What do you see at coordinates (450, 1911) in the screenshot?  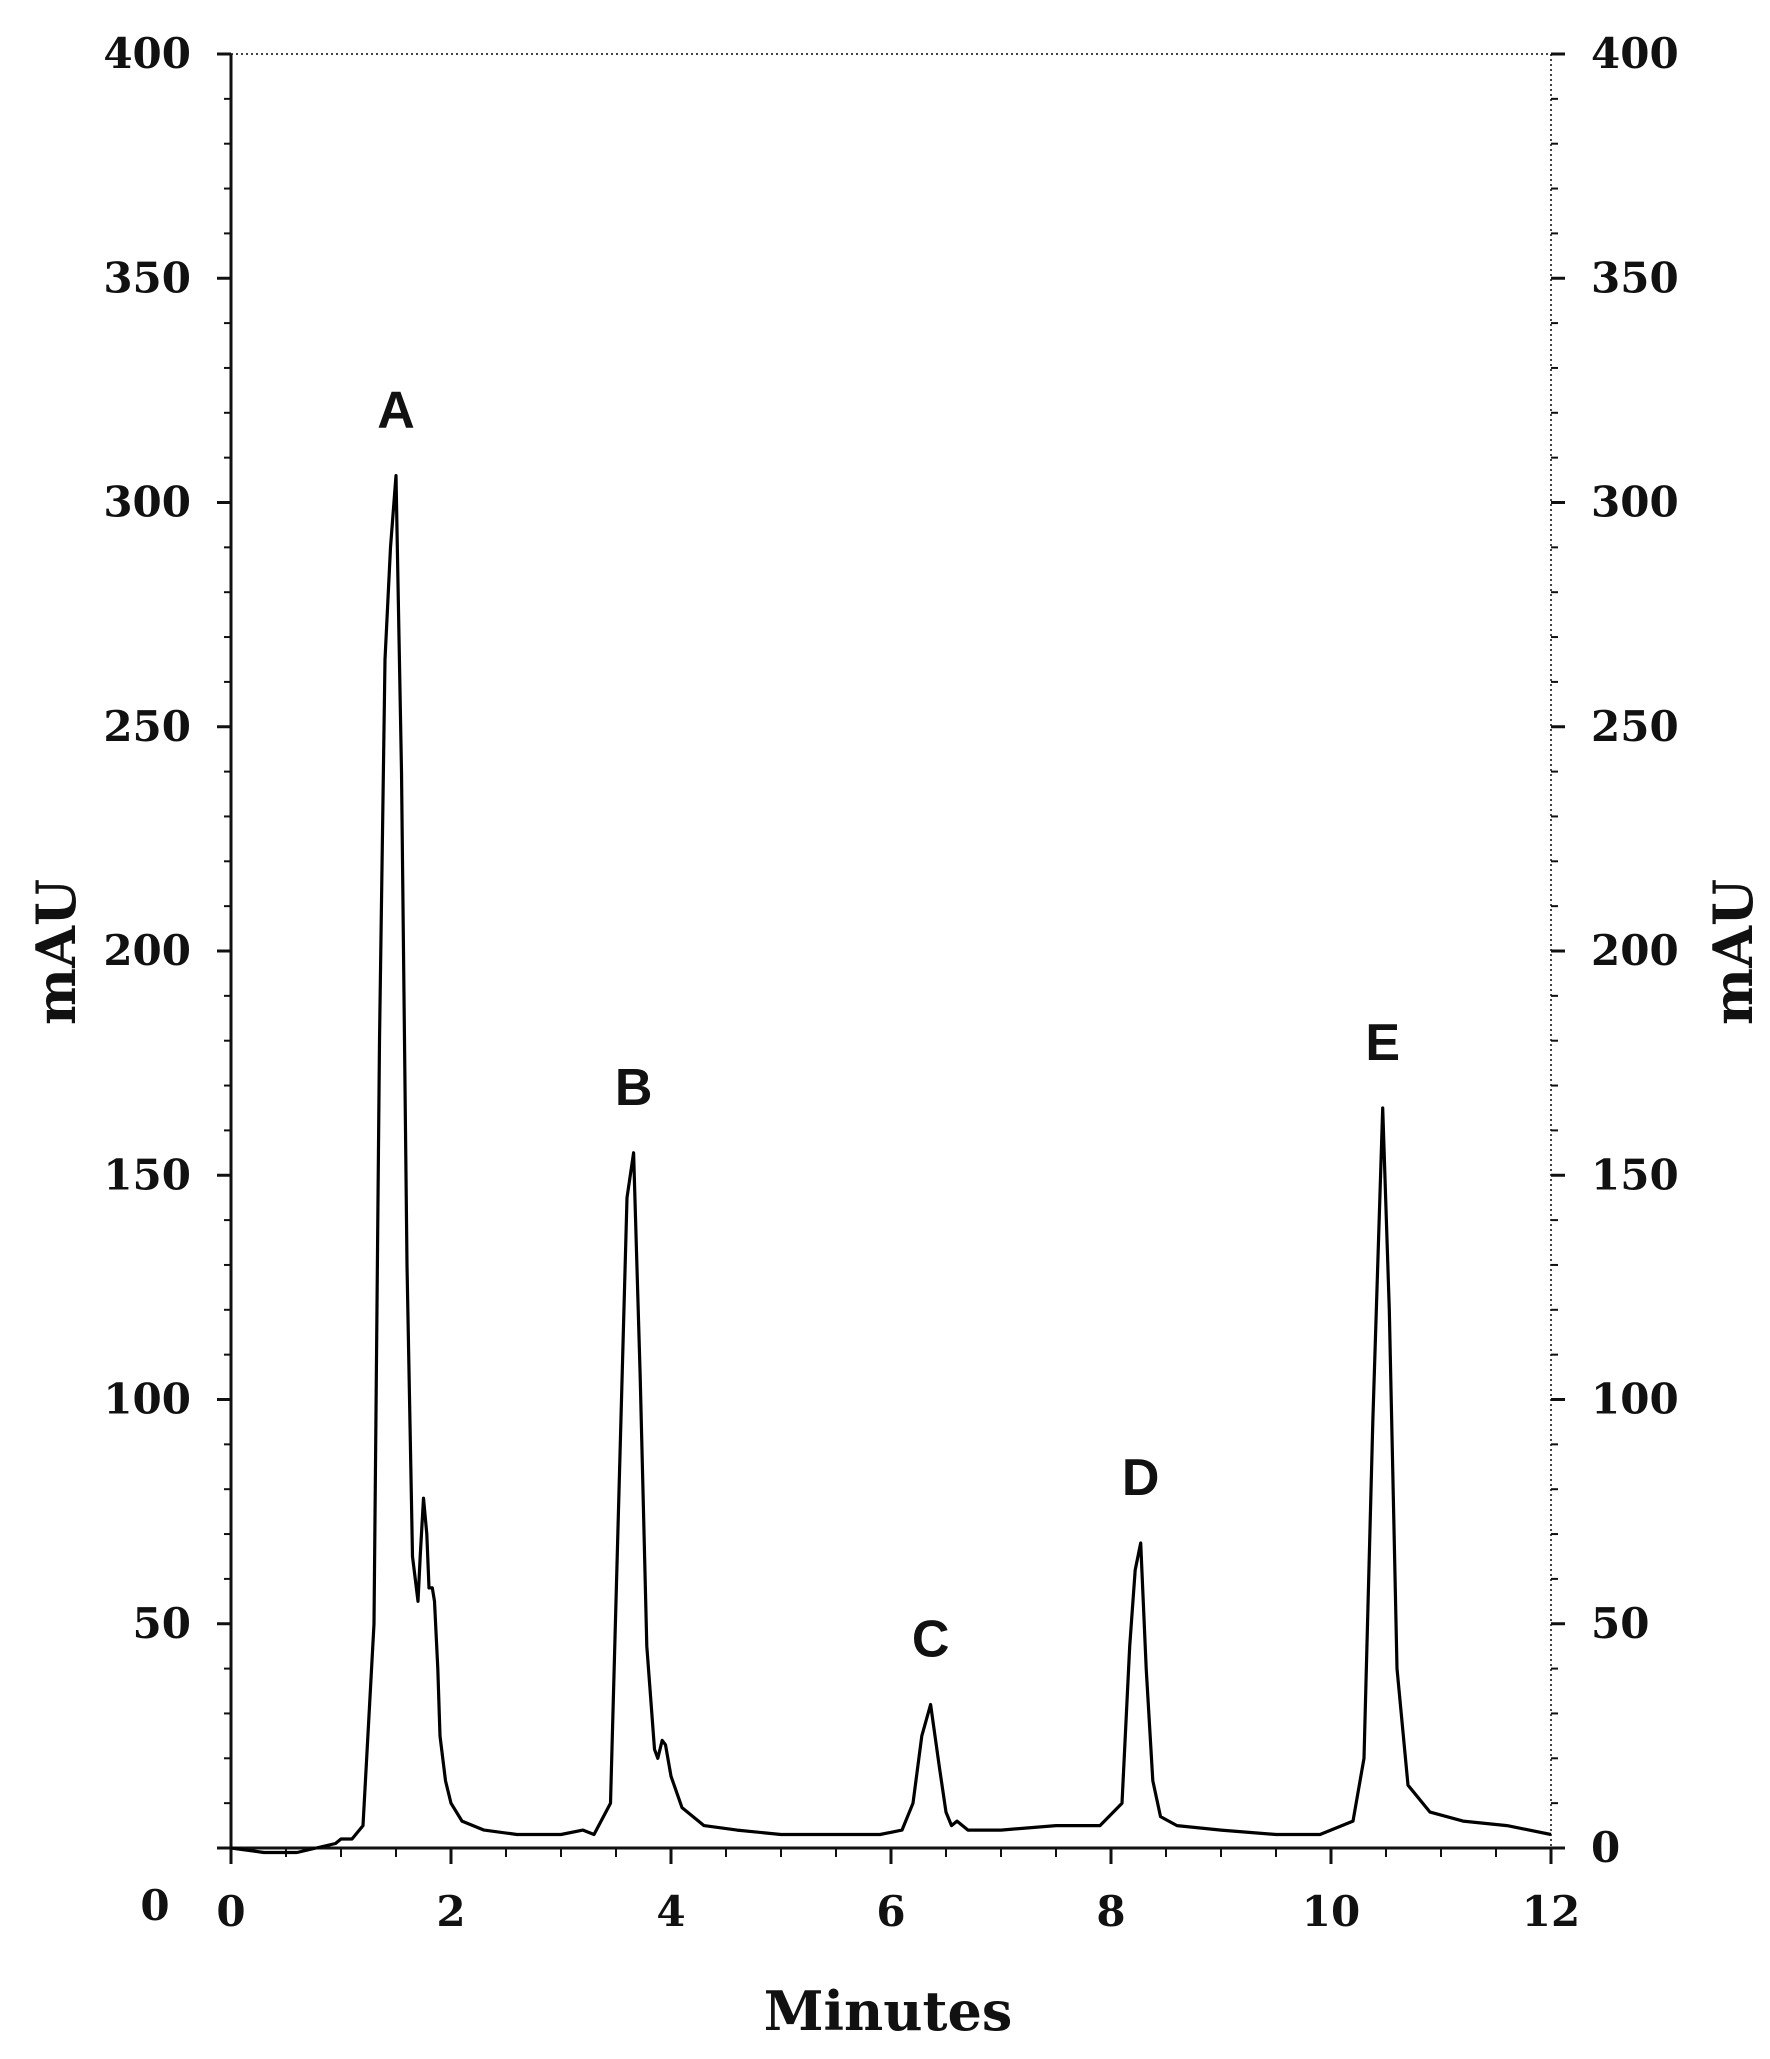 I see `x-tick-label: 2` at bounding box center [450, 1911].